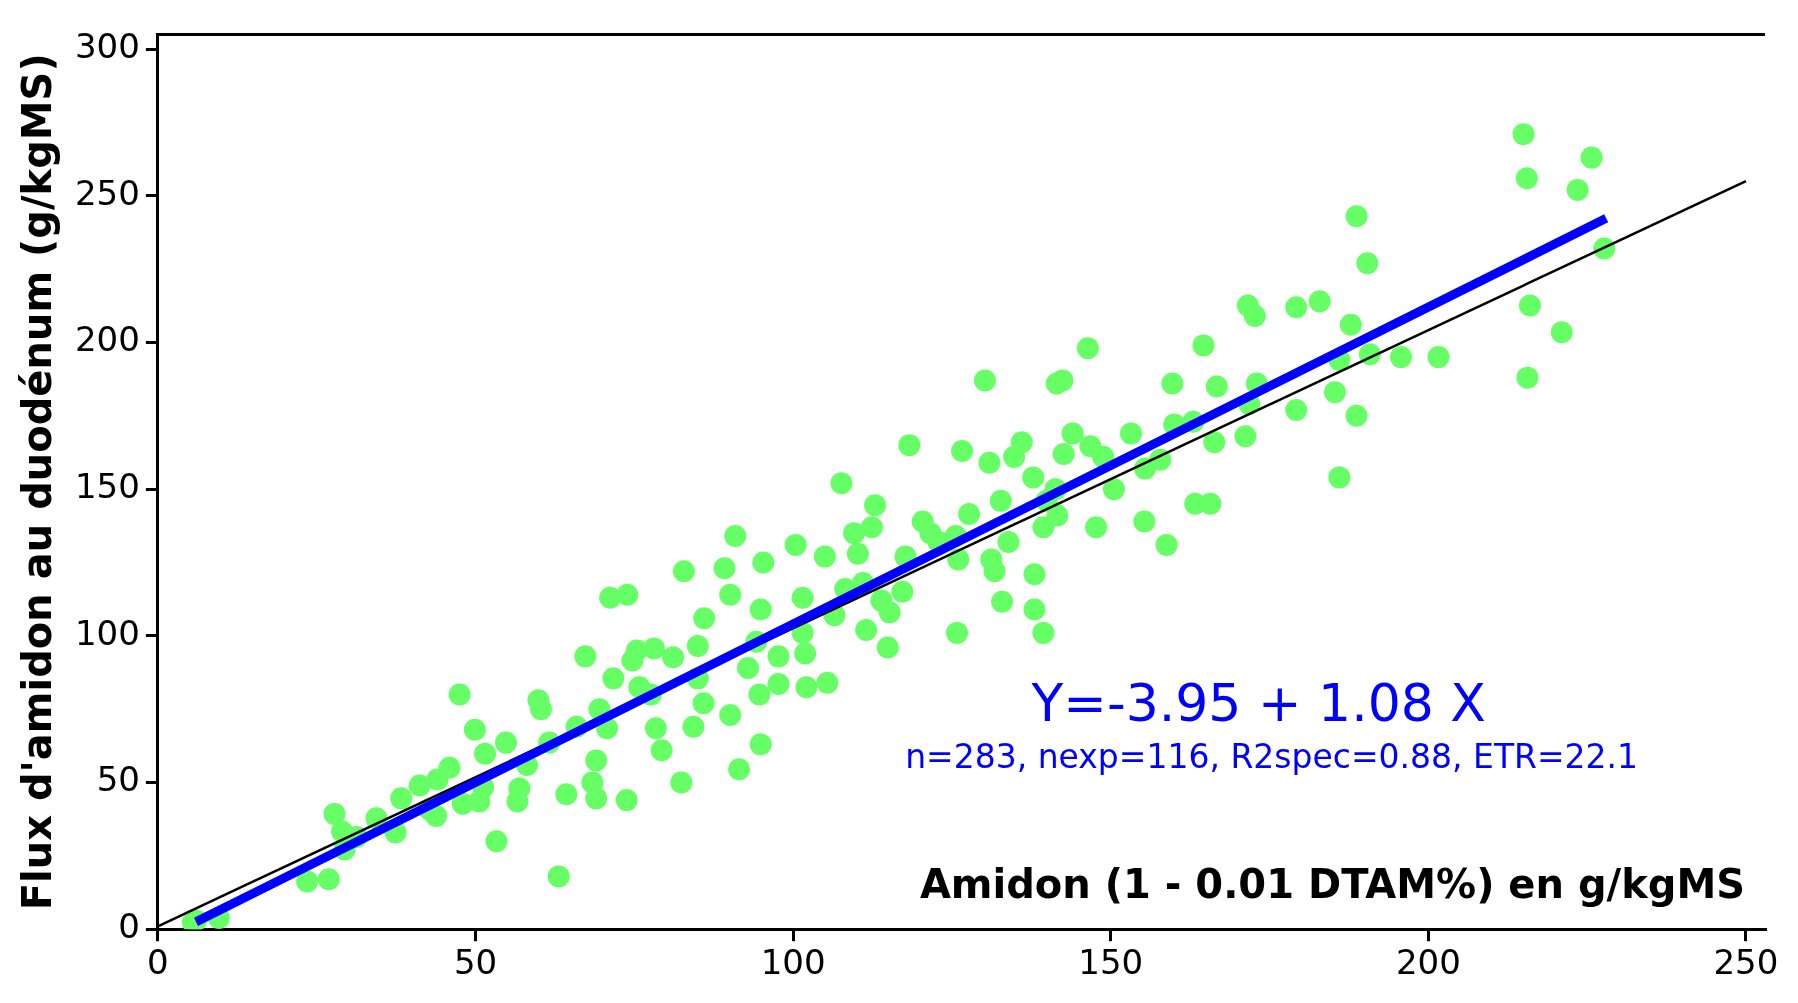 The height and width of the screenshot is (1003, 1798). What do you see at coordinates (107, 192) in the screenshot?
I see `y-tick-label: 250` at bounding box center [107, 192].